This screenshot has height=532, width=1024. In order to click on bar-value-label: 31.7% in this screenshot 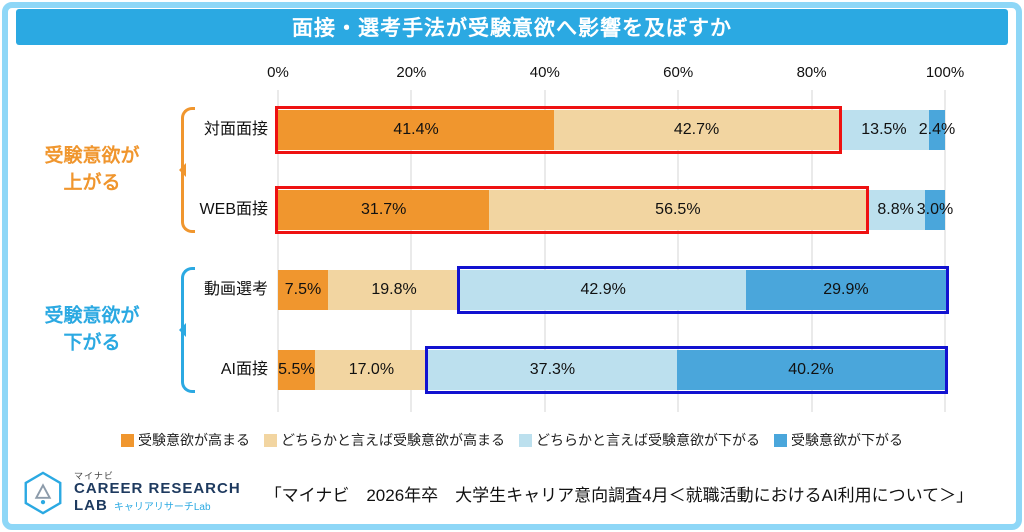, I will do `click(384, 209)`.